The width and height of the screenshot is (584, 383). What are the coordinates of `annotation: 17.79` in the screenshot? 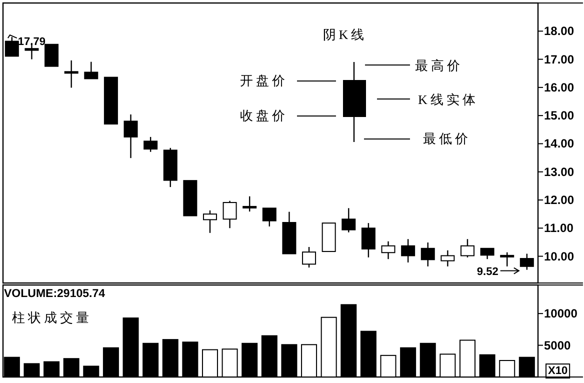 It's located at (32, 42).